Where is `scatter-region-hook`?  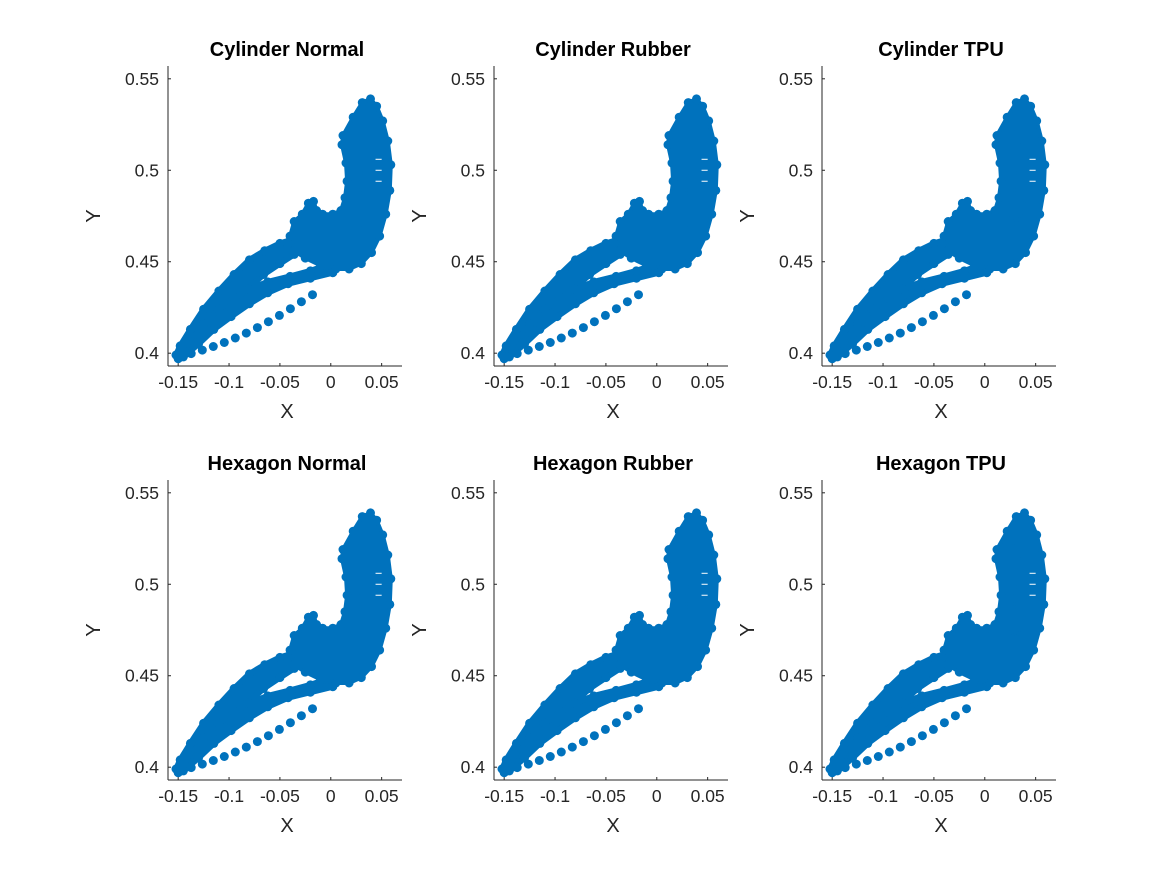
scatter-region-hook is located at coordinates (665, 183).